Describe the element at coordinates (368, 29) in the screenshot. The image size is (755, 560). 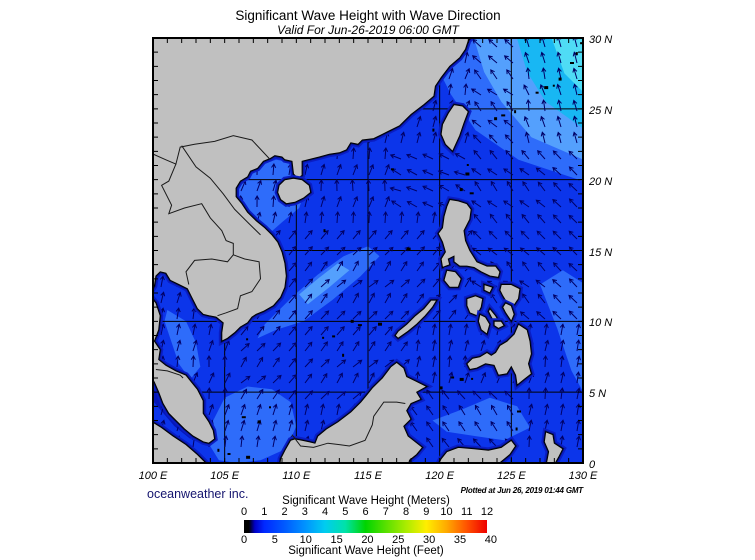
I see `chart-subtitle: Valid For Jun-26-2019 06:00 GMT` at that location.